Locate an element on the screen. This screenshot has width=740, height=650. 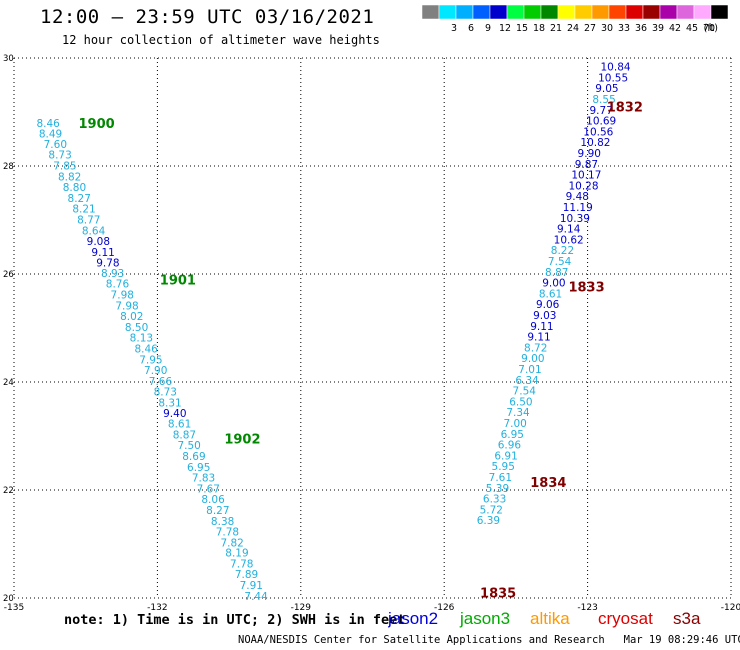
wave-height-value: 9.90 is located at coordinates (589, 154).